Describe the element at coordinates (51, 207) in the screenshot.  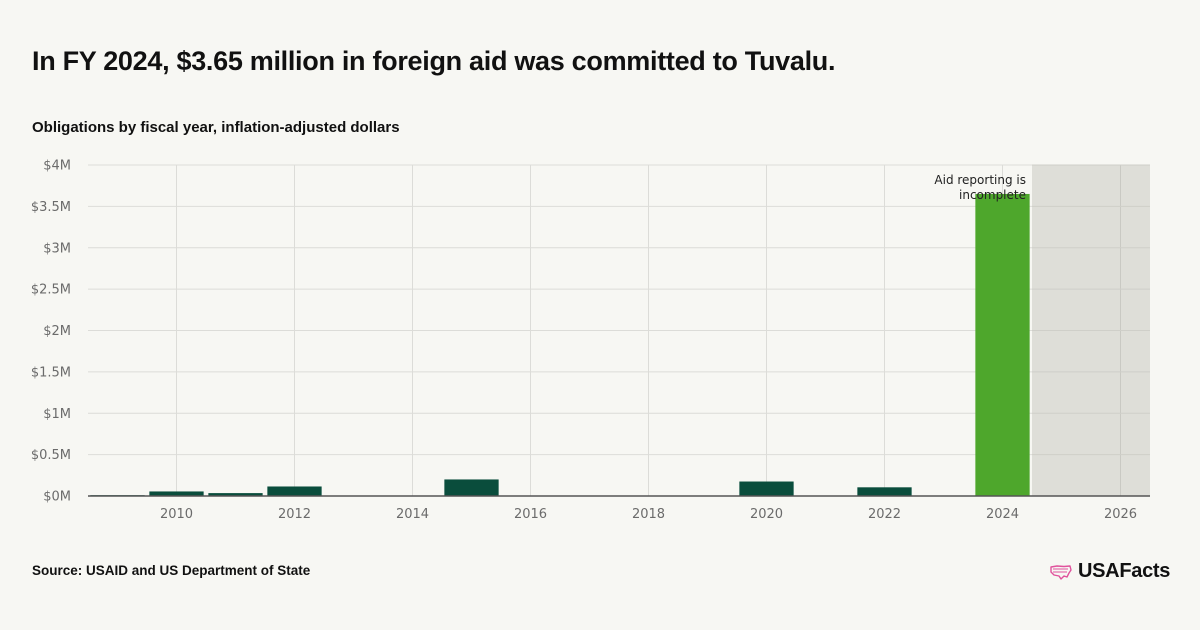
I see `y-tick-label: $3.5M` at that location.